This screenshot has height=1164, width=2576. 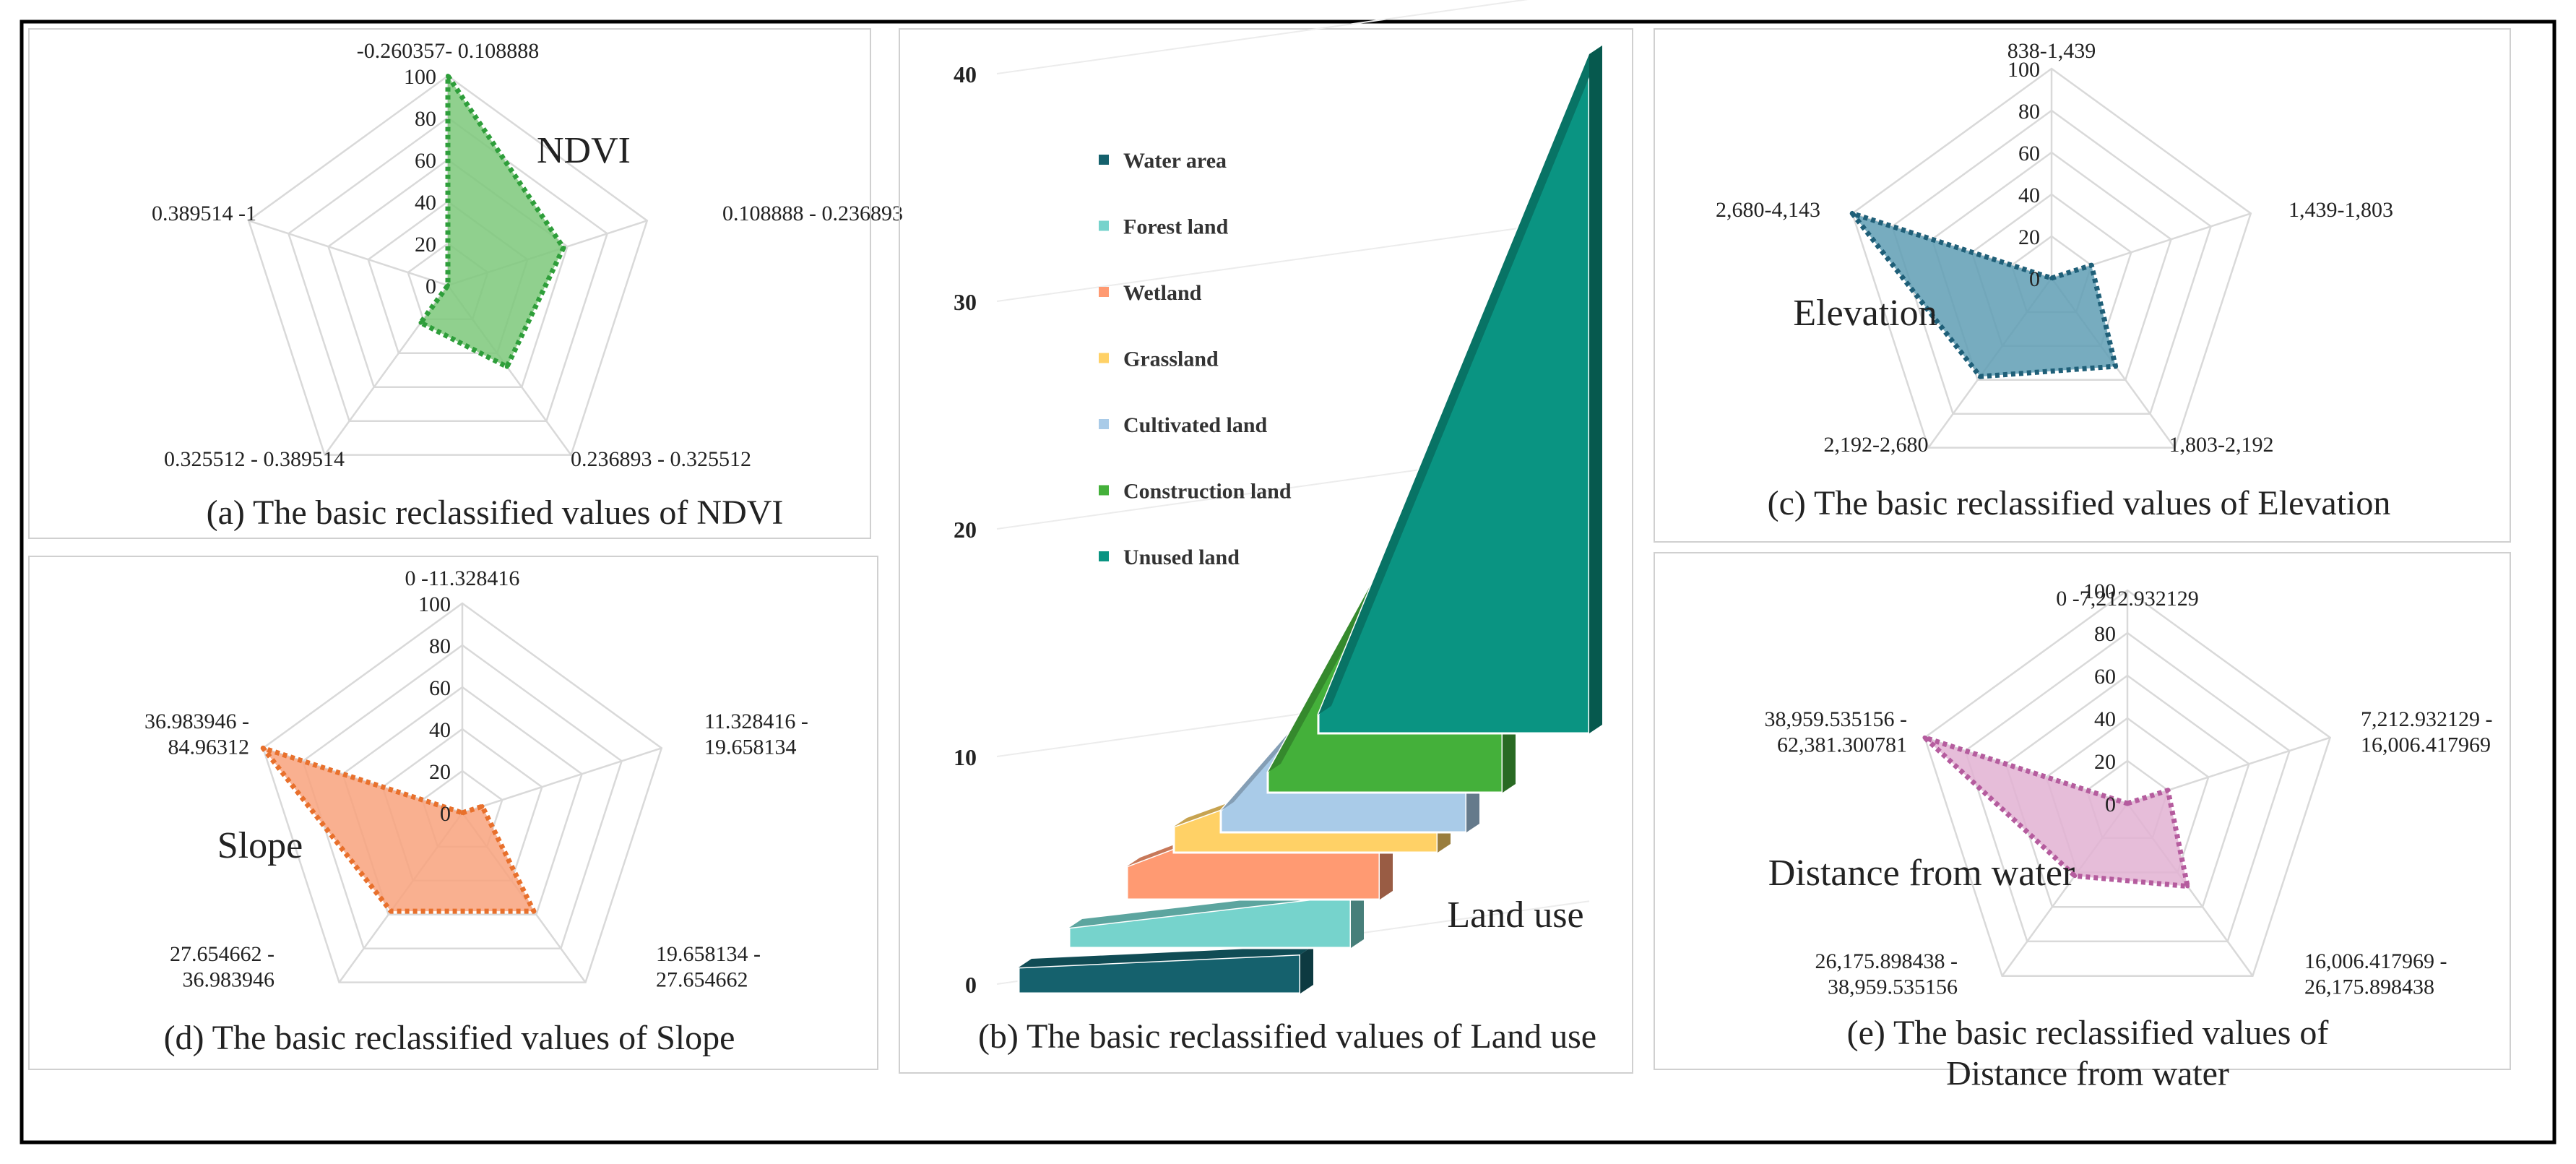 What do you see at coordinates (2426, 744) in the screenshot?
I see `radar-category-label-line: 16,006.417969` at bounding box center [2426, 744].